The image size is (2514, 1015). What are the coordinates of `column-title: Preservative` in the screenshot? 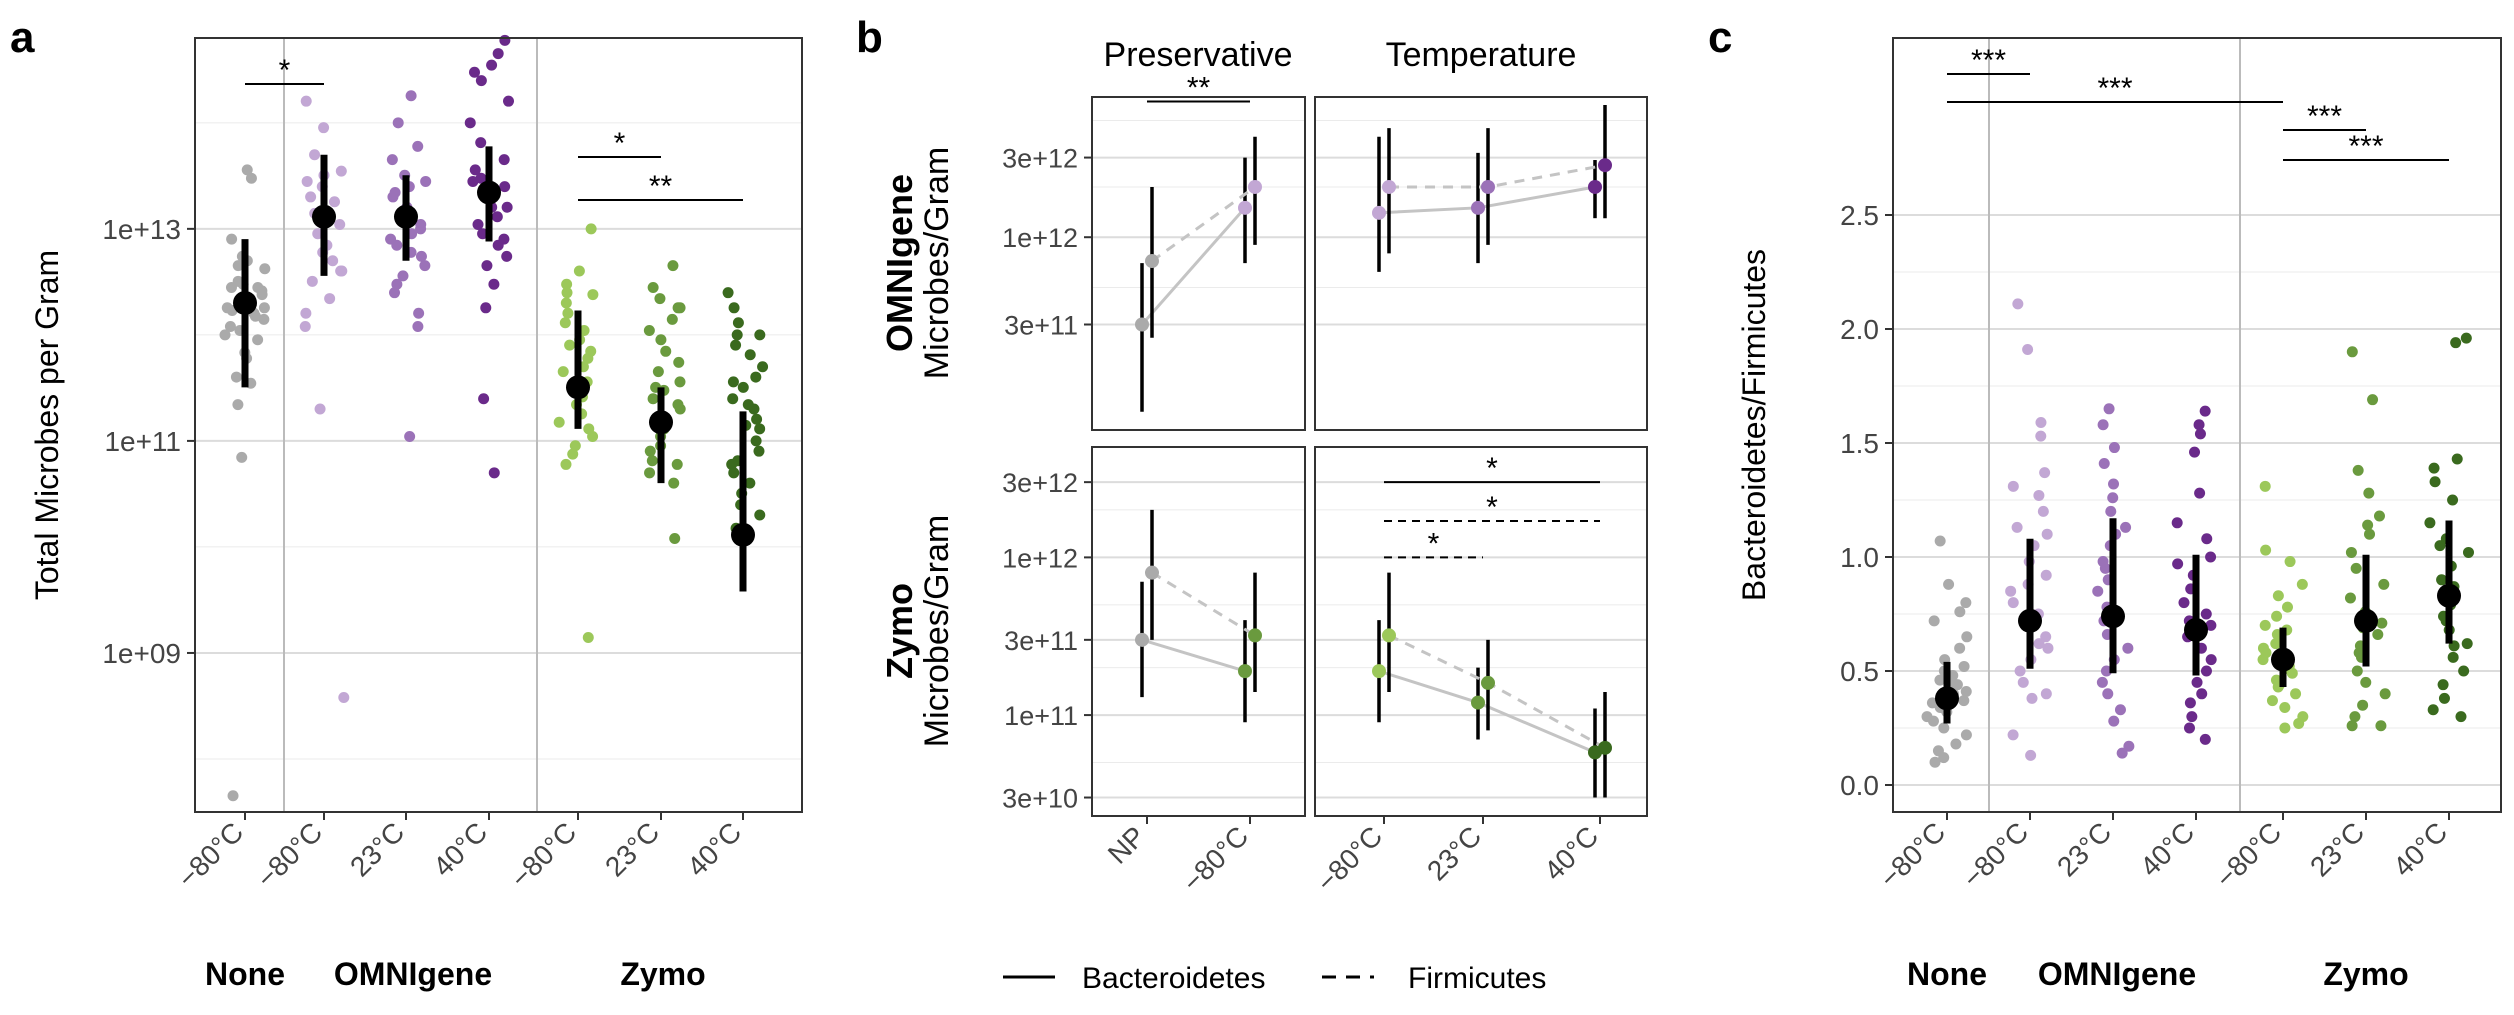 It's located at (1198, 55).